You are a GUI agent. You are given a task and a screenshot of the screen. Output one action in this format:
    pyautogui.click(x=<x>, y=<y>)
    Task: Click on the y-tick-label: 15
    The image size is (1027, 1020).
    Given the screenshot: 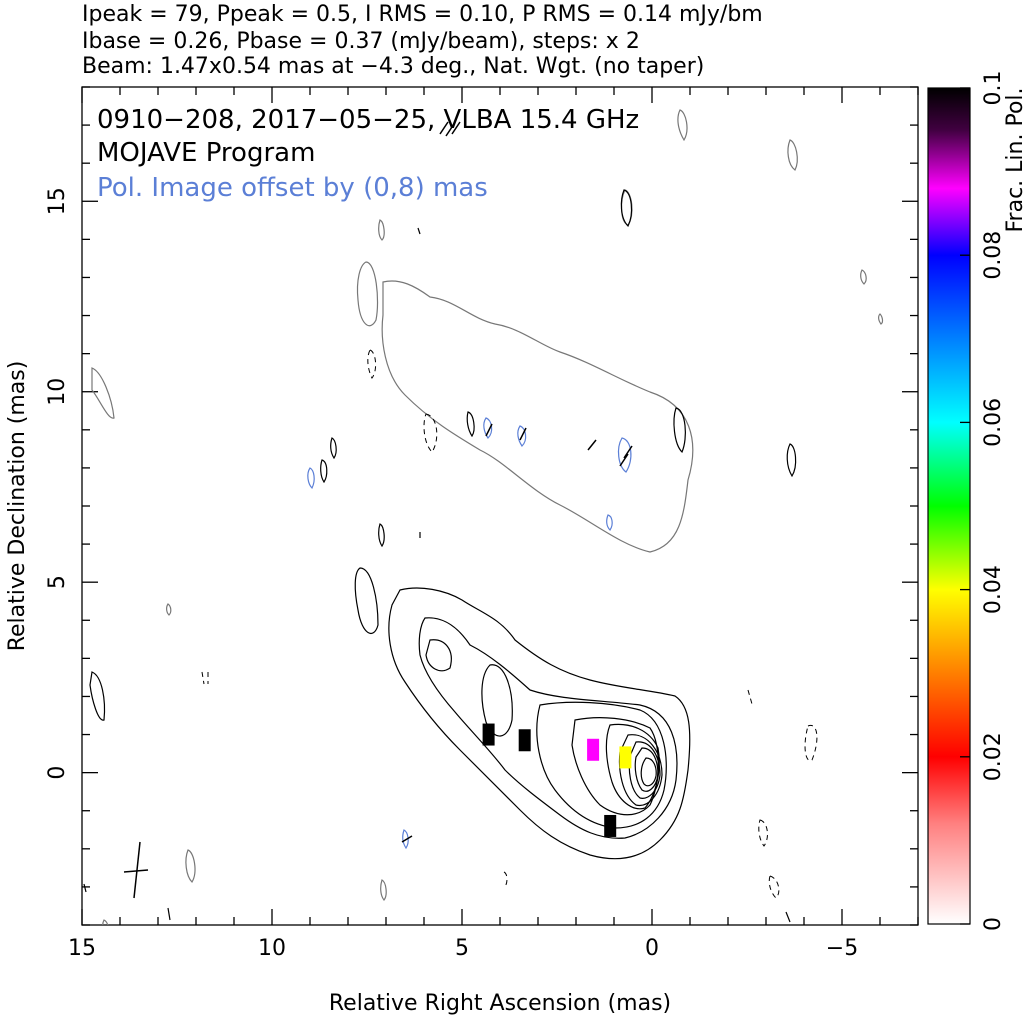 What is the action you would take?
    pyautogui.click(x=57, y=201)
    